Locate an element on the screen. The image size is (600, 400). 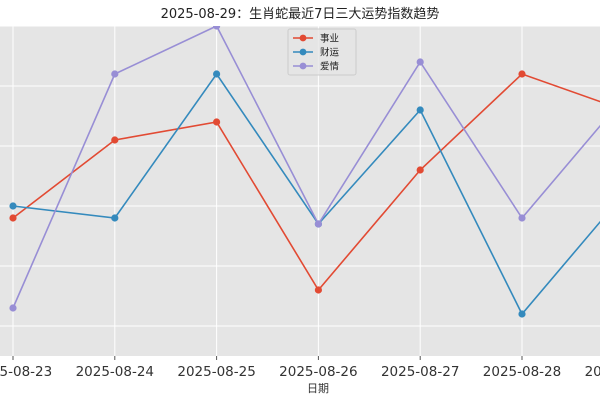
x-tick-label: 2025-08-24 is located at coordinates (115, 372).